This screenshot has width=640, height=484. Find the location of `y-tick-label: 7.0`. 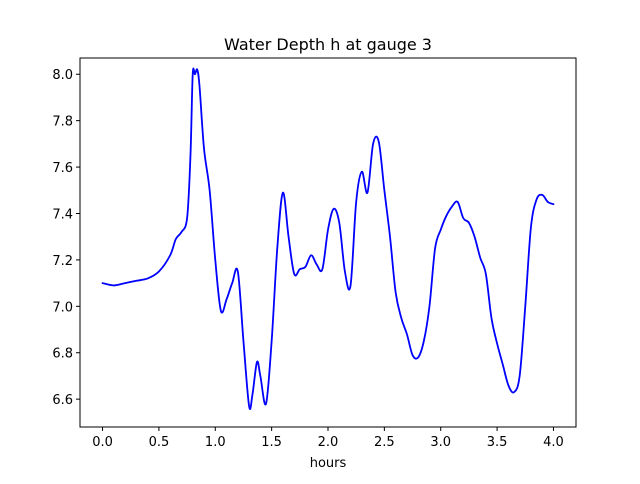

y-tick-label: 7.0 is located at coordinates (62, 307).